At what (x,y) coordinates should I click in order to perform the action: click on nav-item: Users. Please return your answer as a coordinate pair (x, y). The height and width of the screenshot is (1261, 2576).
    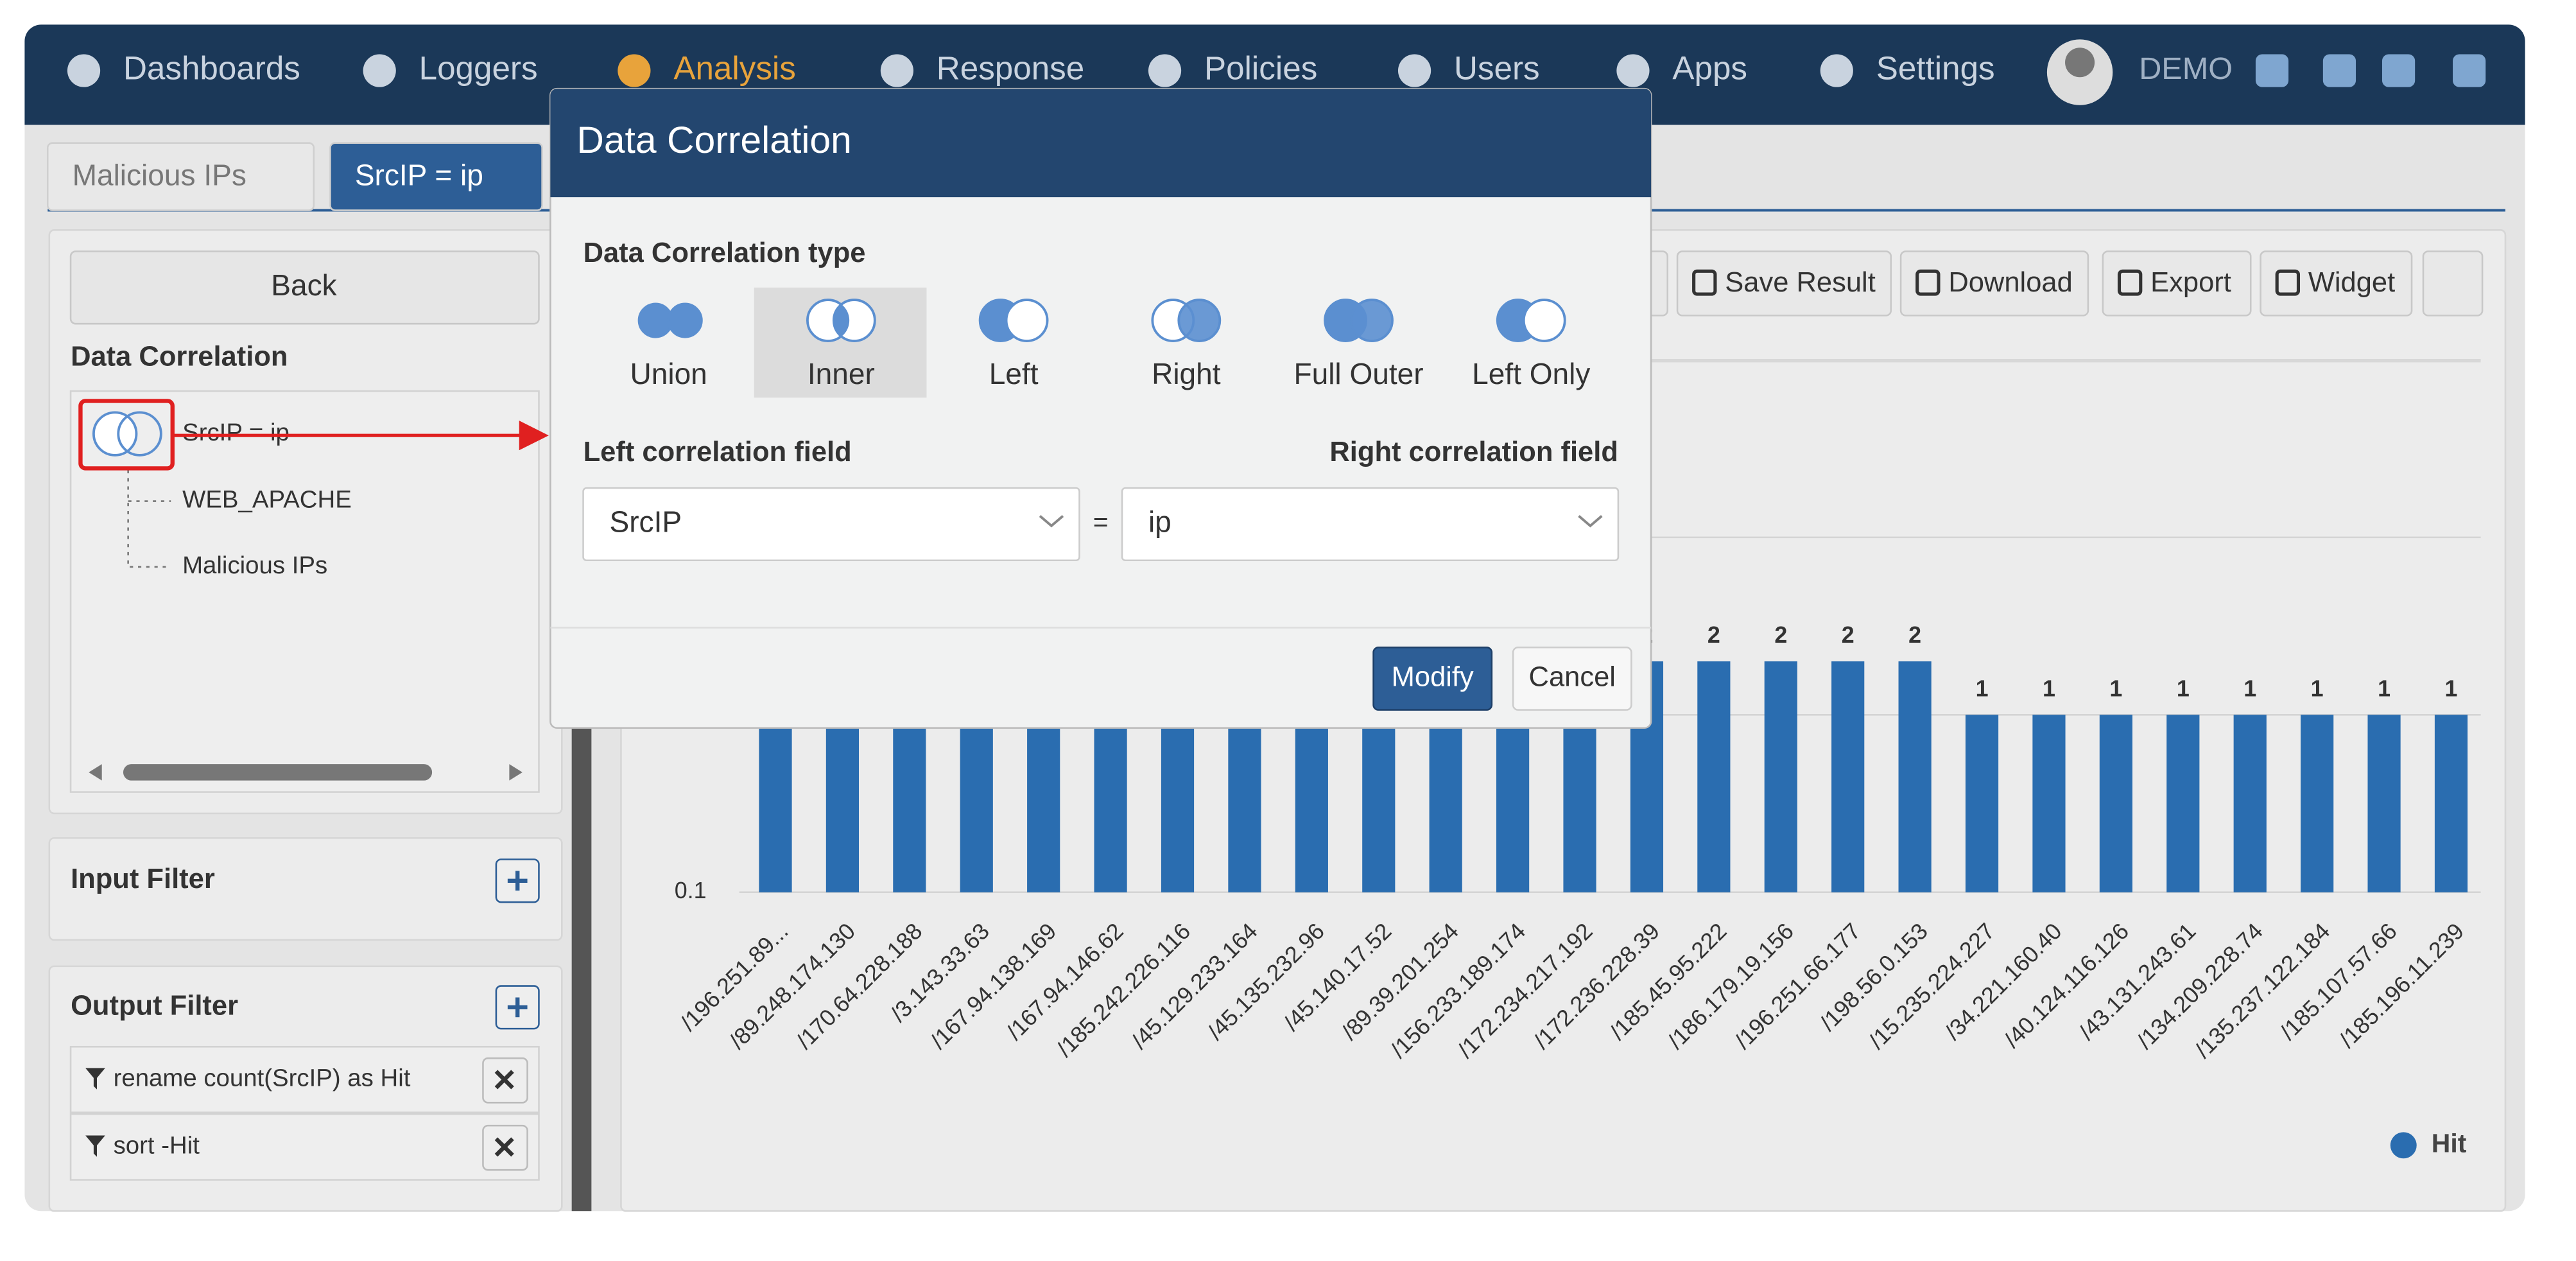
    Looking at the image, I should click on (1497, 68).